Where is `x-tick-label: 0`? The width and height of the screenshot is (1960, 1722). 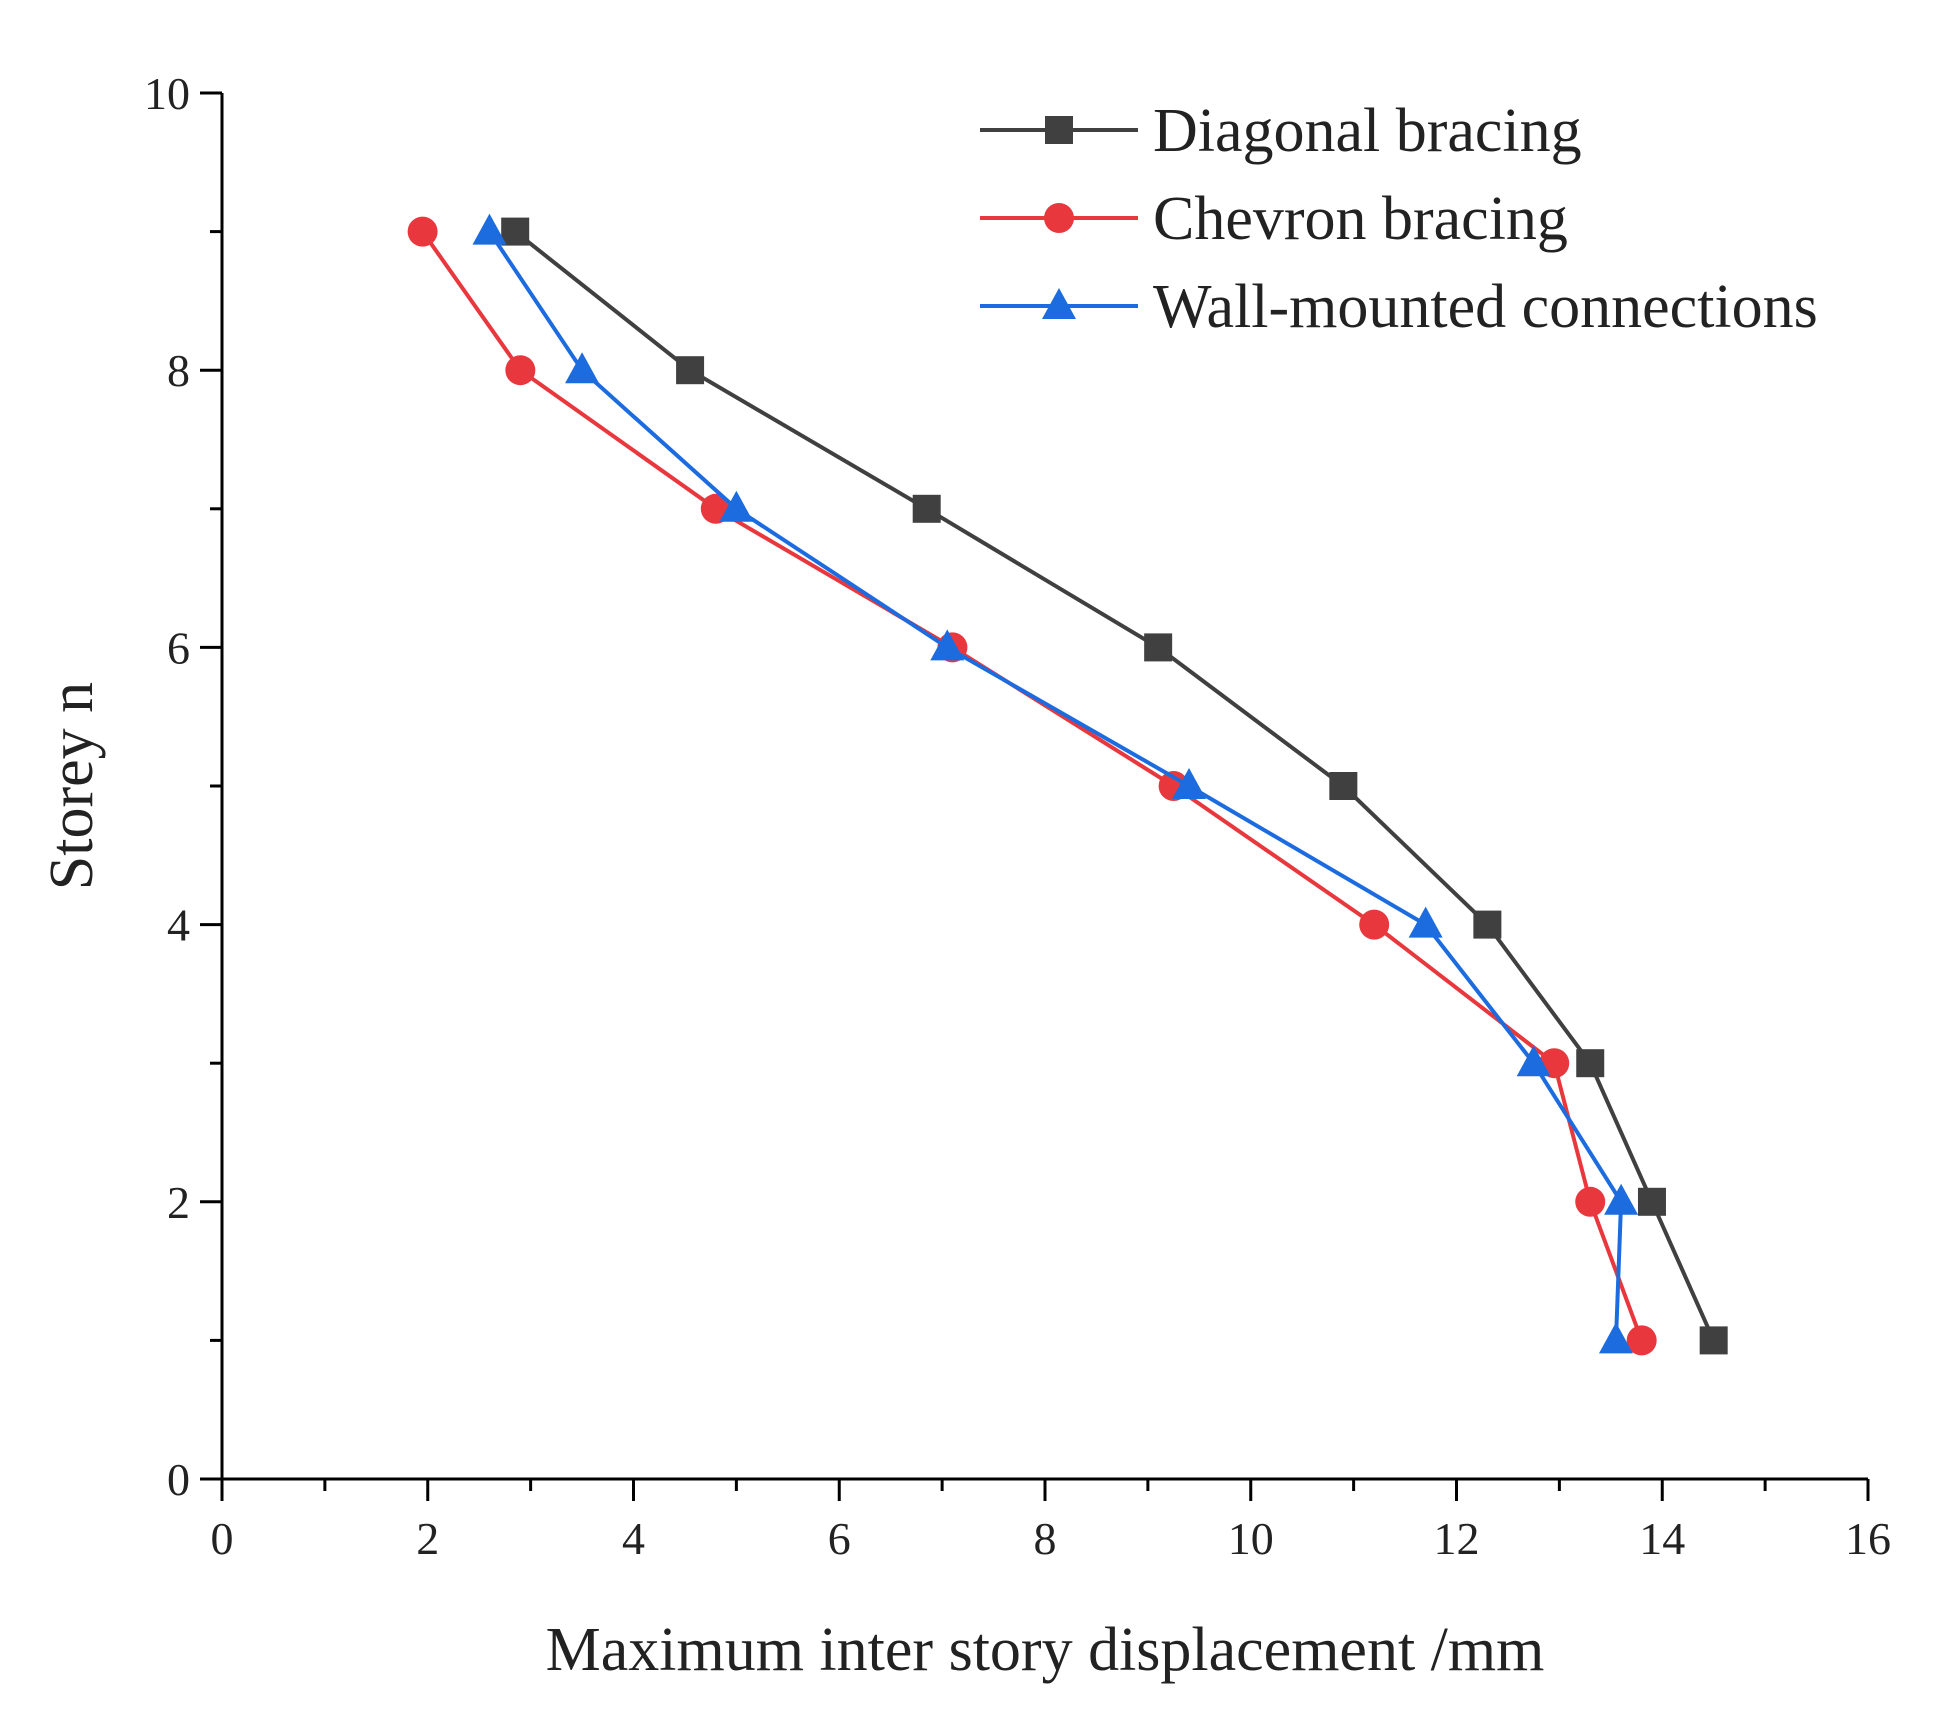
x-tick-label: 0 is located at coordinates (222, 1538).